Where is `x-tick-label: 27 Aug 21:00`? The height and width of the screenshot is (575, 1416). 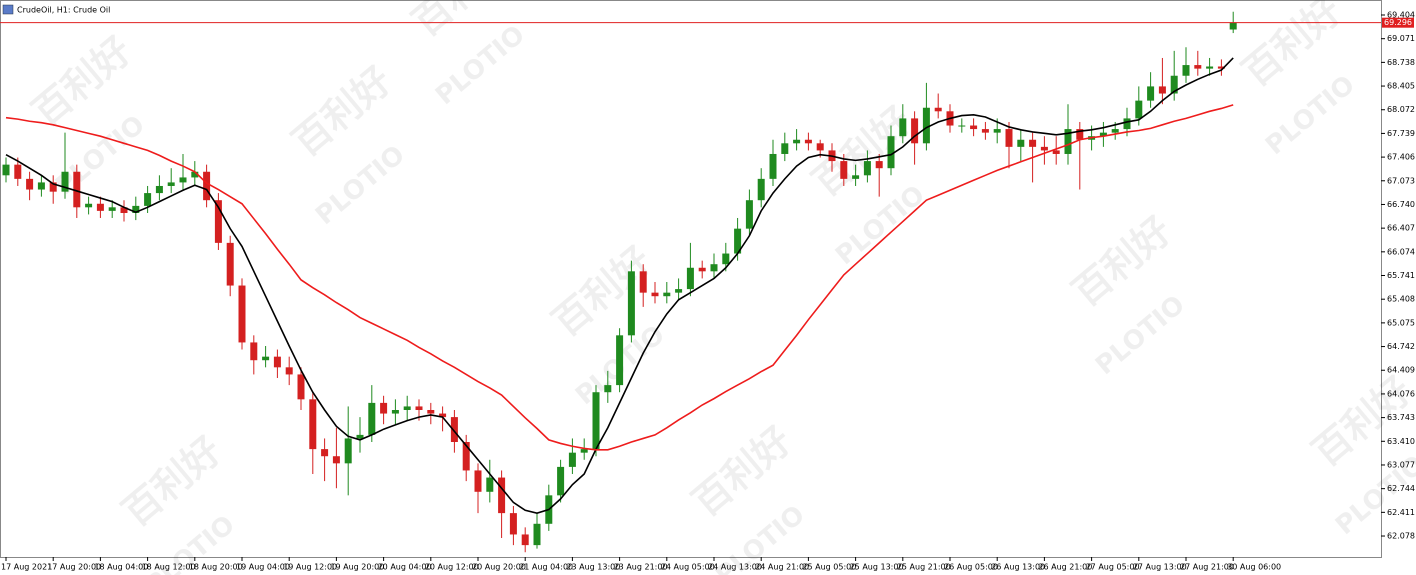
x-tick-label: 27 Aug 21:00 is located at coordinates (1207, 567).